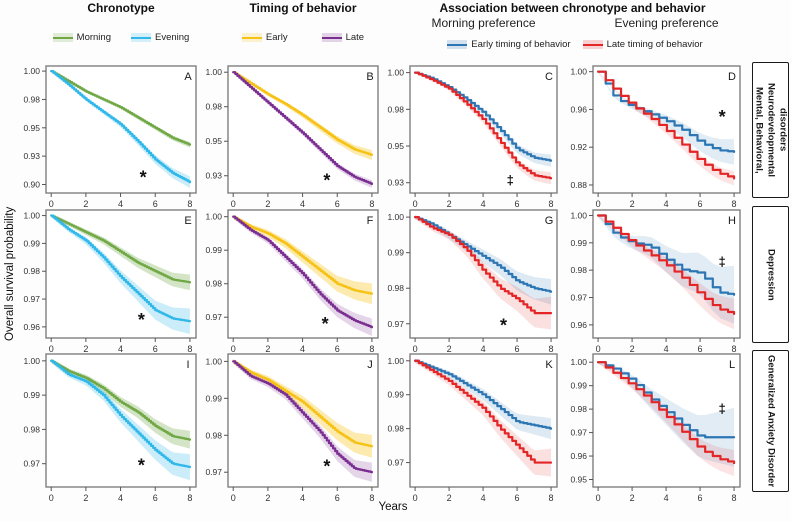  I want to click on legend-chronotype: Morning Evening, so click(121, 37).